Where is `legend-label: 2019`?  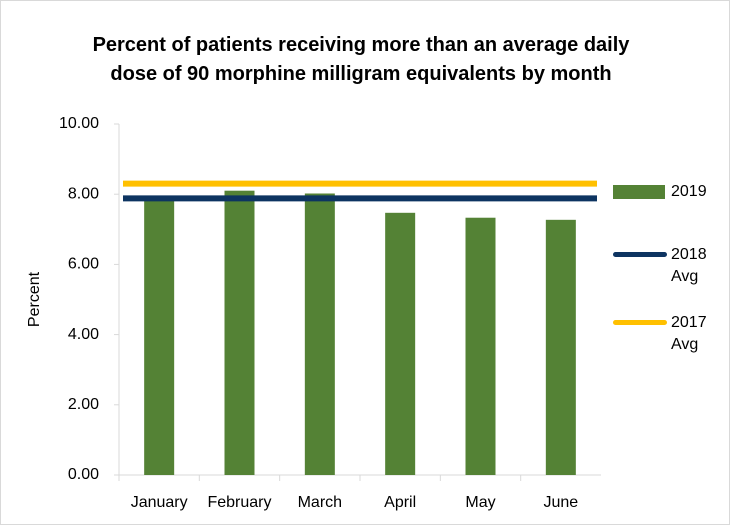 legend-label: 2019 is located at coordinates (689, 191).